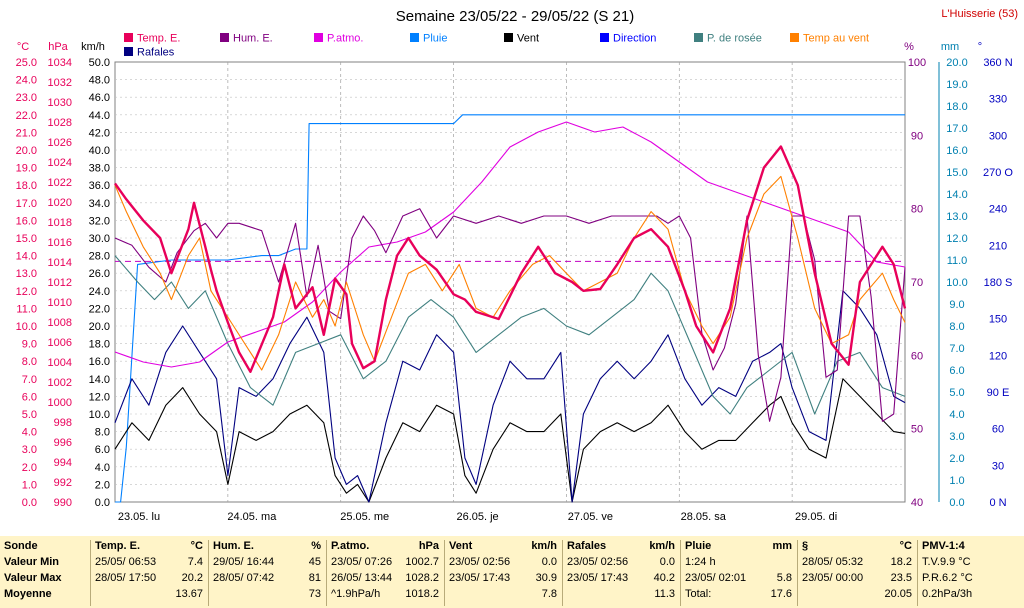 The height and width of the screenshot is (608, 1024). What do you see at coordinates (126, 578) in the screenshot?
I see `stats-cell-label: 28/05/ 17:50` at bounding box center [126, 578].